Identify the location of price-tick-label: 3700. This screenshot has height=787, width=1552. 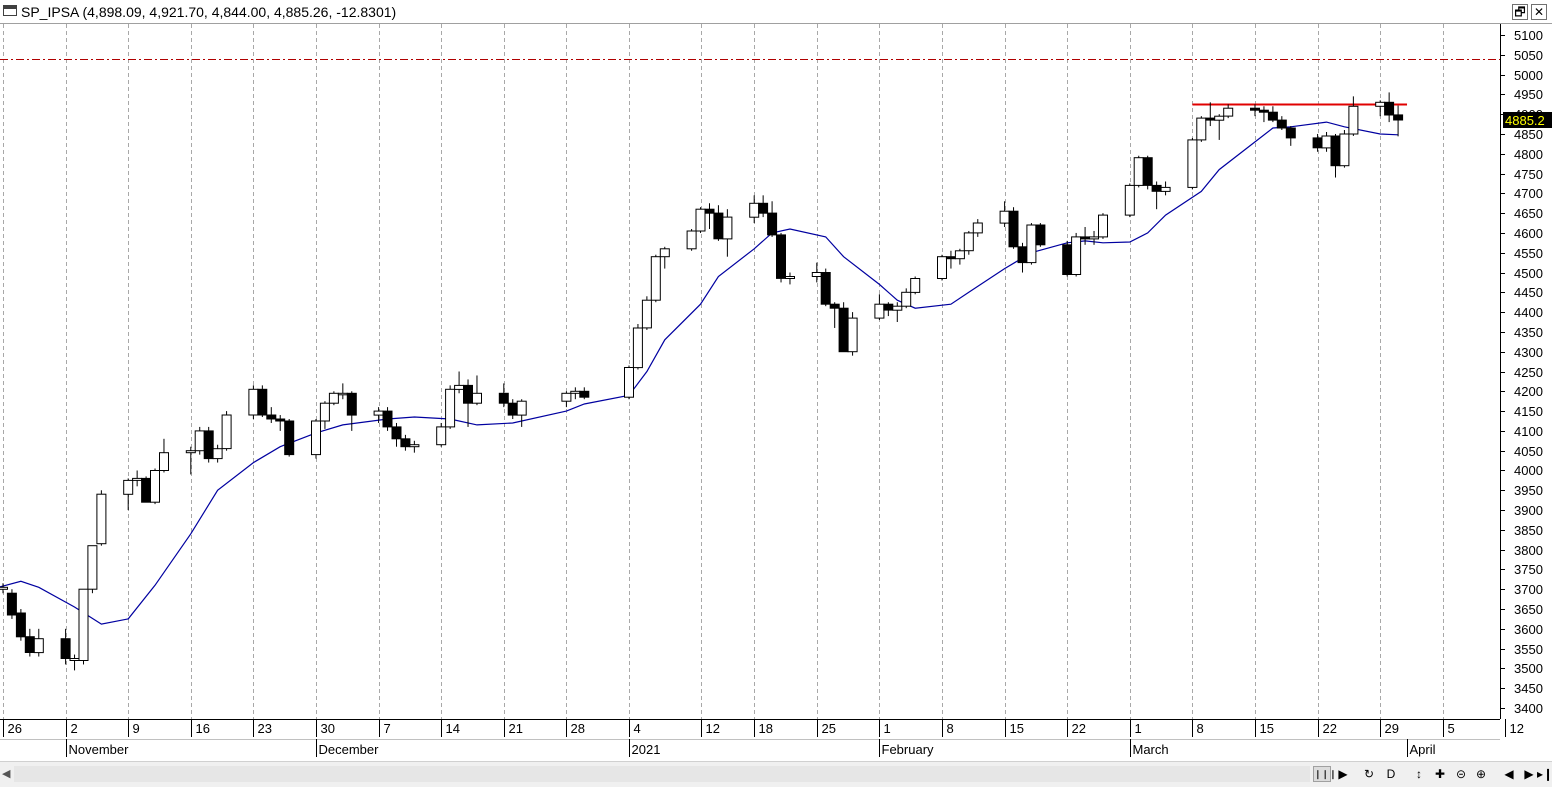
(1528, 589).